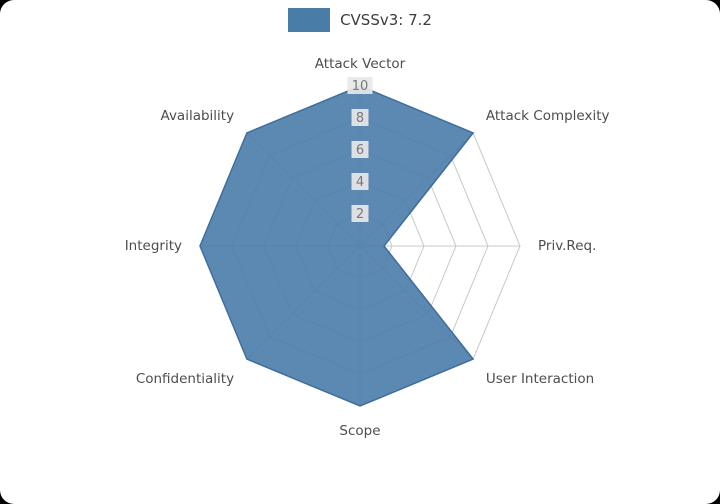 The image size is (720, 504). I want to click on axis-label: Availability, so click(198, 116).